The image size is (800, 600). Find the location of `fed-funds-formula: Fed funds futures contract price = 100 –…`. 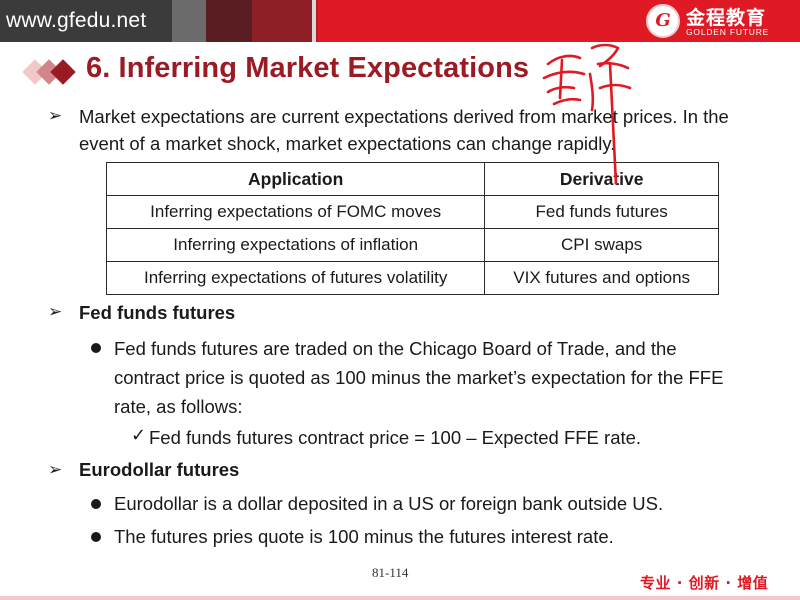

fed-funds-formula: Fed funds futures contract price = 100 –… is located at coordinates (395, 437).